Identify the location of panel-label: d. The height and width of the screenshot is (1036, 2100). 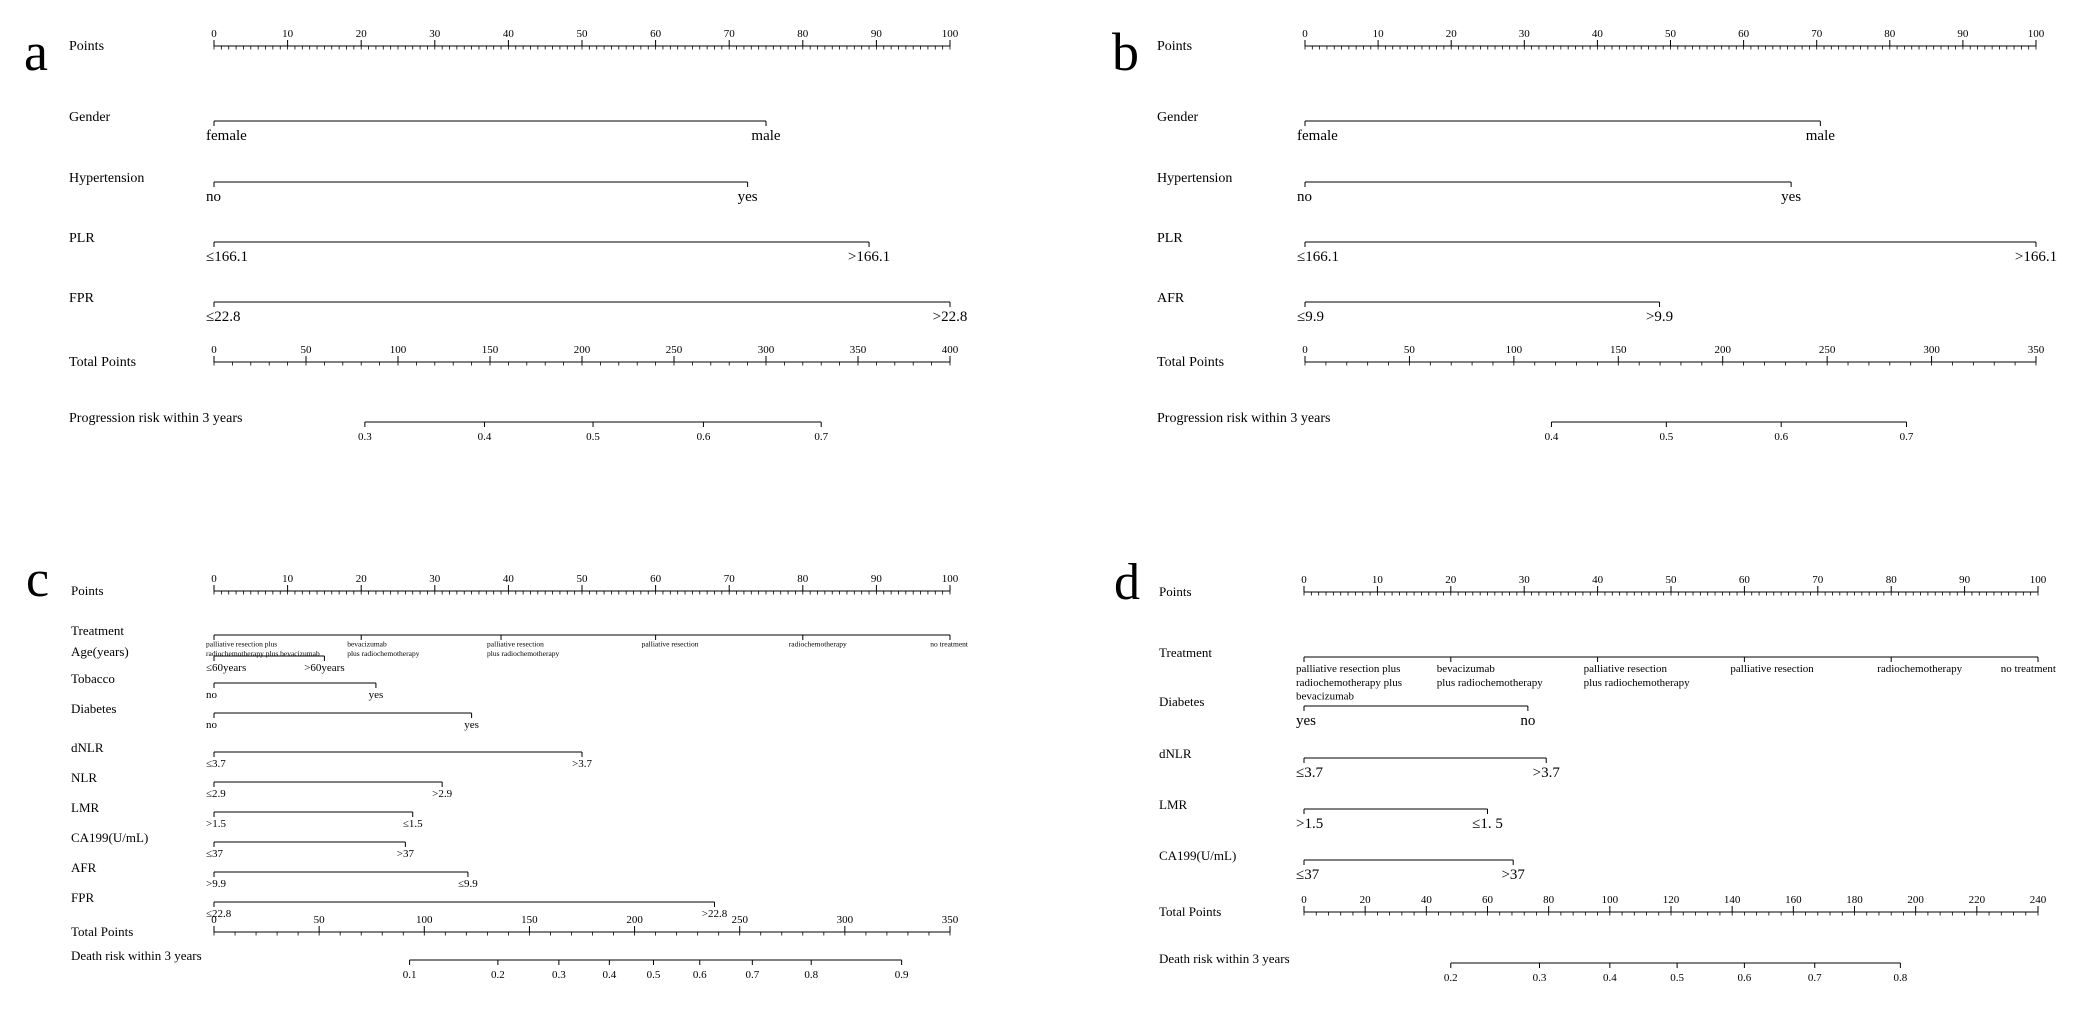
(1127, 582).